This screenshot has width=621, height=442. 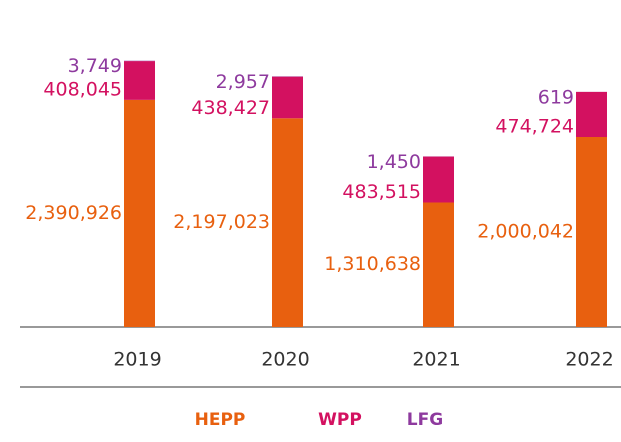 What do you see at coordinates (243, 82) in the screenshot?
I see `data-label: 2,957` at bounding box center [243, 82].